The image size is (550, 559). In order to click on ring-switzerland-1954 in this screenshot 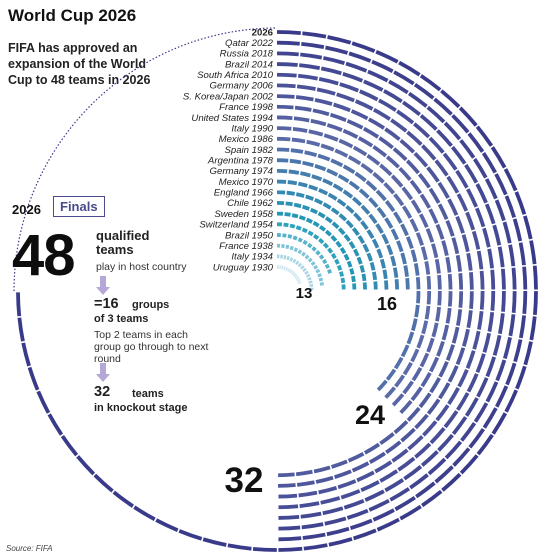, I will do `click(311, 257)`.